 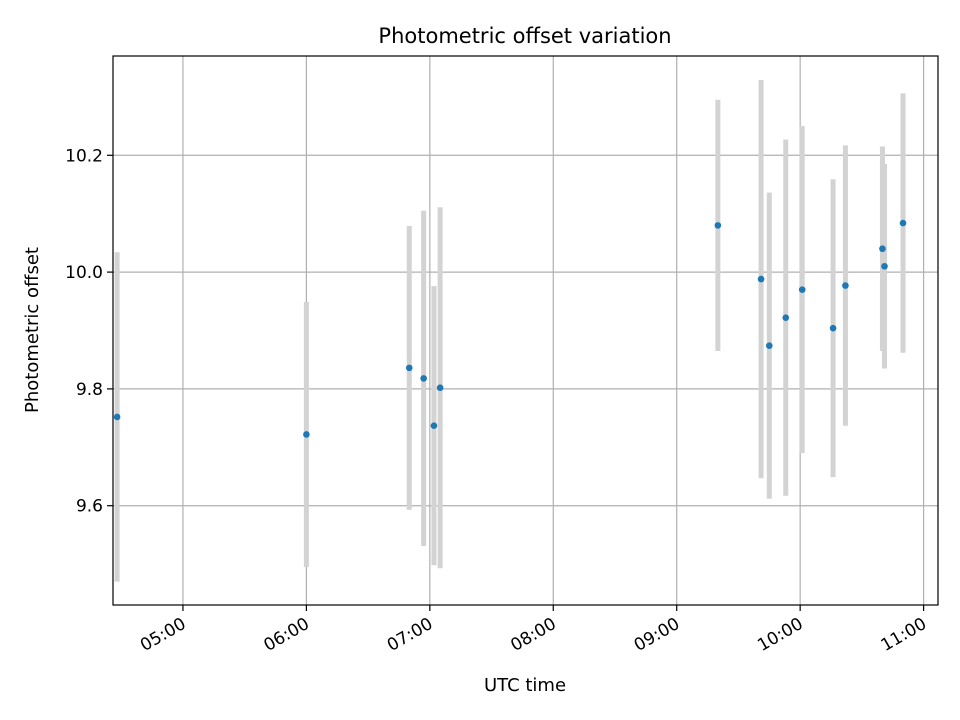 What do you see at coordinates (163, 635) in the screenshot?
I see `x-tick-label: 05:00` at bounding box center [163, 635].